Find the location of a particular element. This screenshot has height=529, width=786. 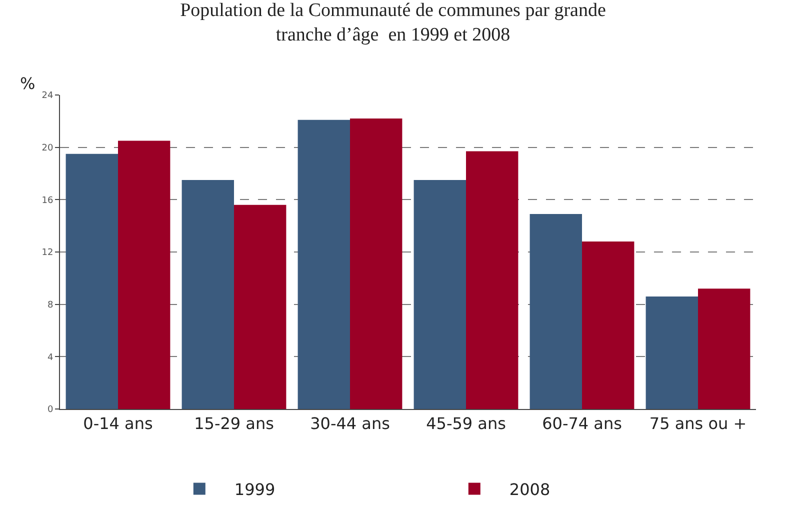

chart-title: Population de la Communauté de communes par grande tranche d’âge en 1999 et 2008 is located at coordinates (393, 23).